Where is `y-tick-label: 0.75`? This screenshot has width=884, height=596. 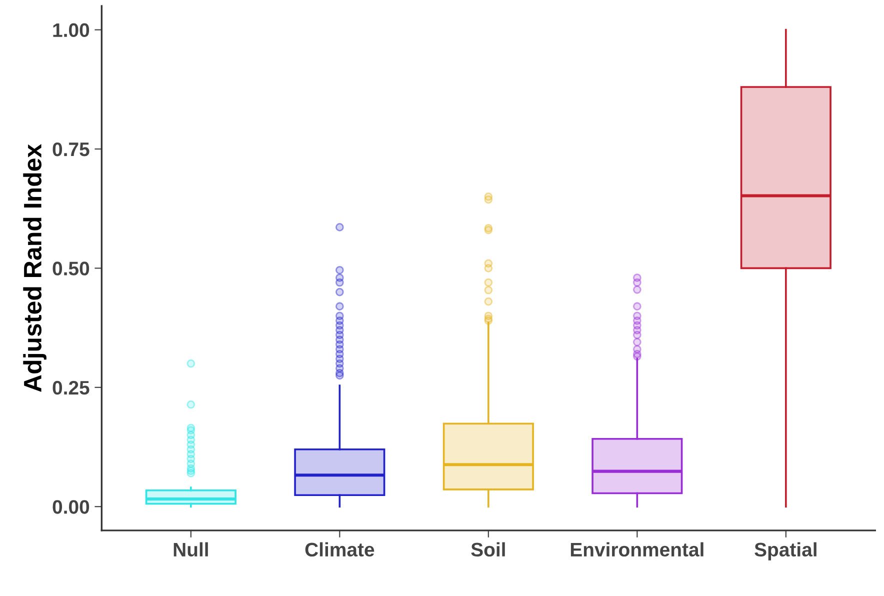 y-tick-label: 0.75 is located at coordinates (71, 149).